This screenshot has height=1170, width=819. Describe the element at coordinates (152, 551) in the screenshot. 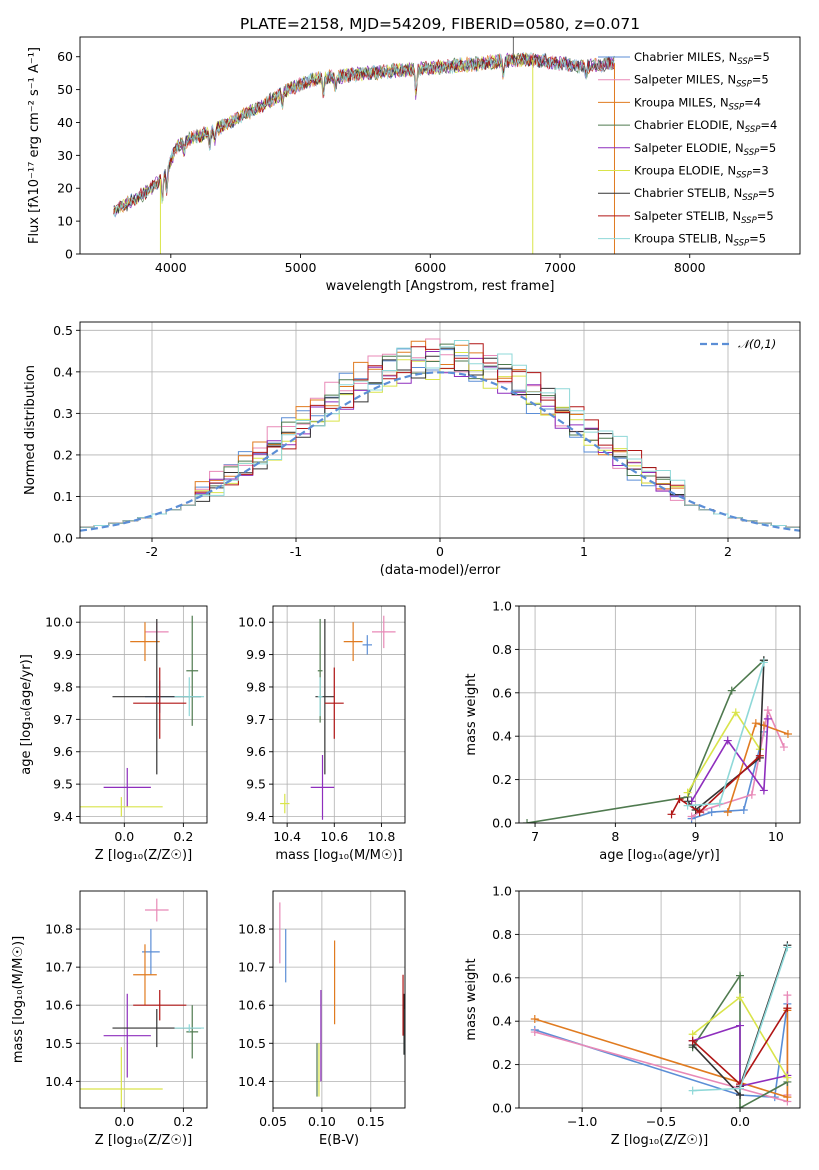

I see `x-tick-label: -2` at that location.